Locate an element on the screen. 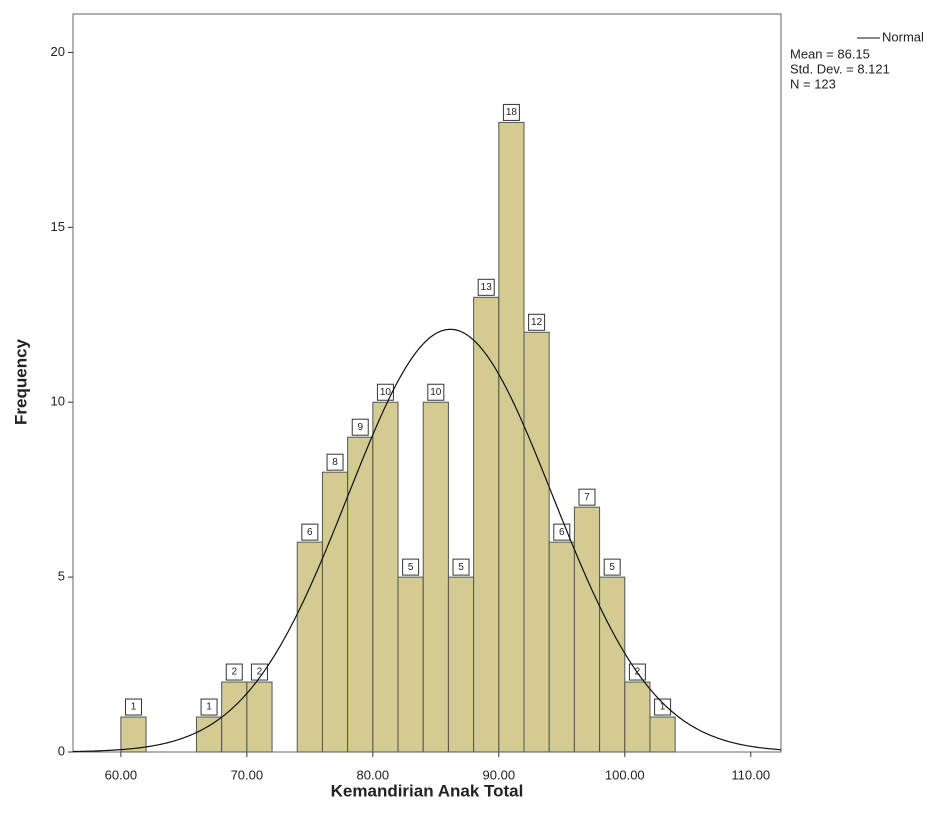 The image size is (951, 827). x-tick-label: 100.00 is located at coordinates (625, 774).